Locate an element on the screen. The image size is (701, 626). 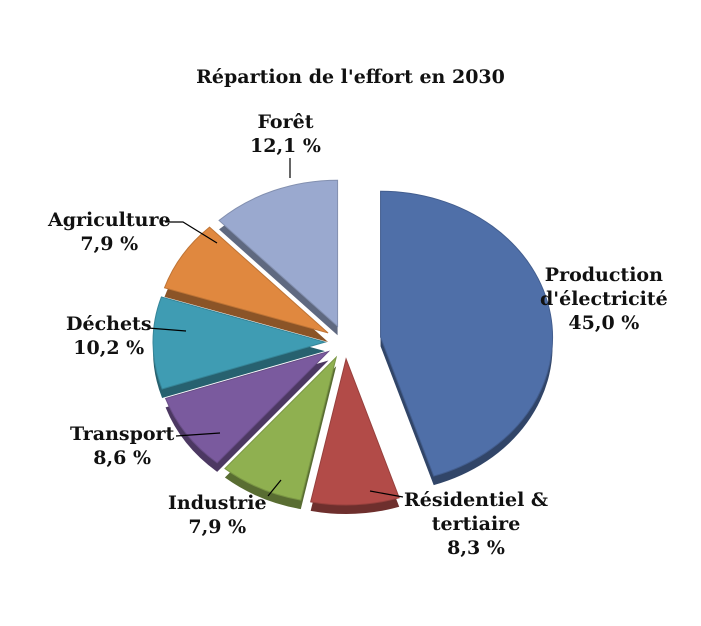
slice-foret is located at coordinates (278, 253).